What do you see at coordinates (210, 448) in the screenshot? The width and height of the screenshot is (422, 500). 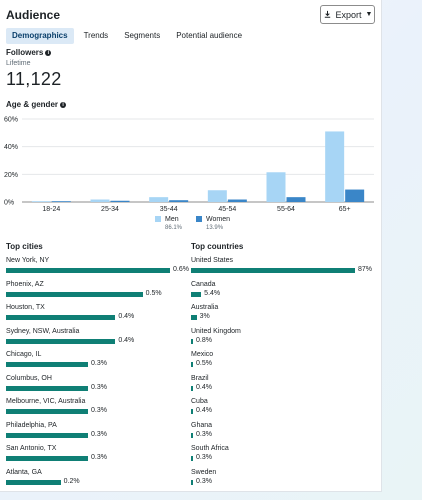 I see `country-name: South Africa` at bounding box center [210, 448].